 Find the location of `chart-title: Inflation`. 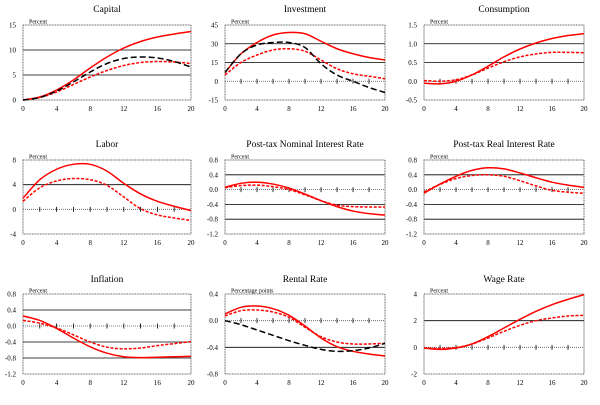

chart-title: Inflation is located at coordinates (107, 279).